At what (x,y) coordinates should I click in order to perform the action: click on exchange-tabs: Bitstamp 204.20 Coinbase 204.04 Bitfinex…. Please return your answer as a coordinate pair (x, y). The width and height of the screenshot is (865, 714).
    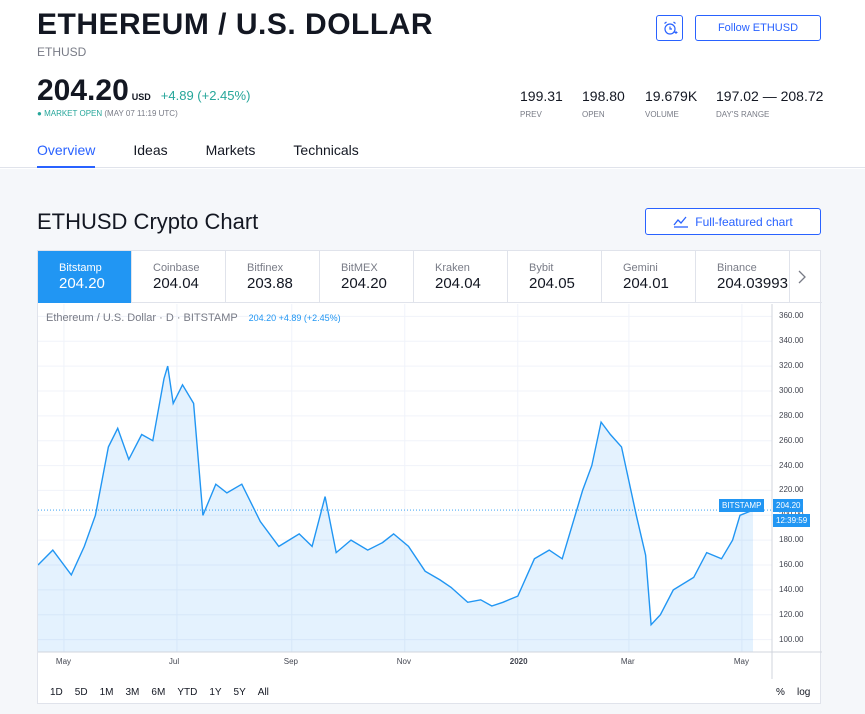
    Looking at the image, I should click on (430, 277).